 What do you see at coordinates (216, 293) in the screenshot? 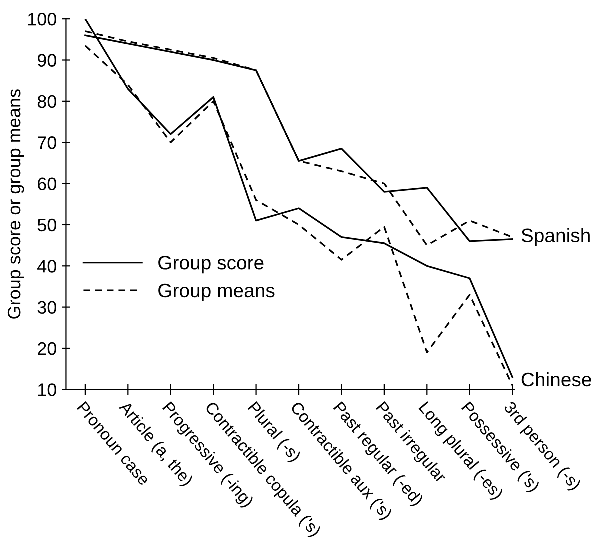
I see `legend-label: Group means` at bounding box center [216, 293].